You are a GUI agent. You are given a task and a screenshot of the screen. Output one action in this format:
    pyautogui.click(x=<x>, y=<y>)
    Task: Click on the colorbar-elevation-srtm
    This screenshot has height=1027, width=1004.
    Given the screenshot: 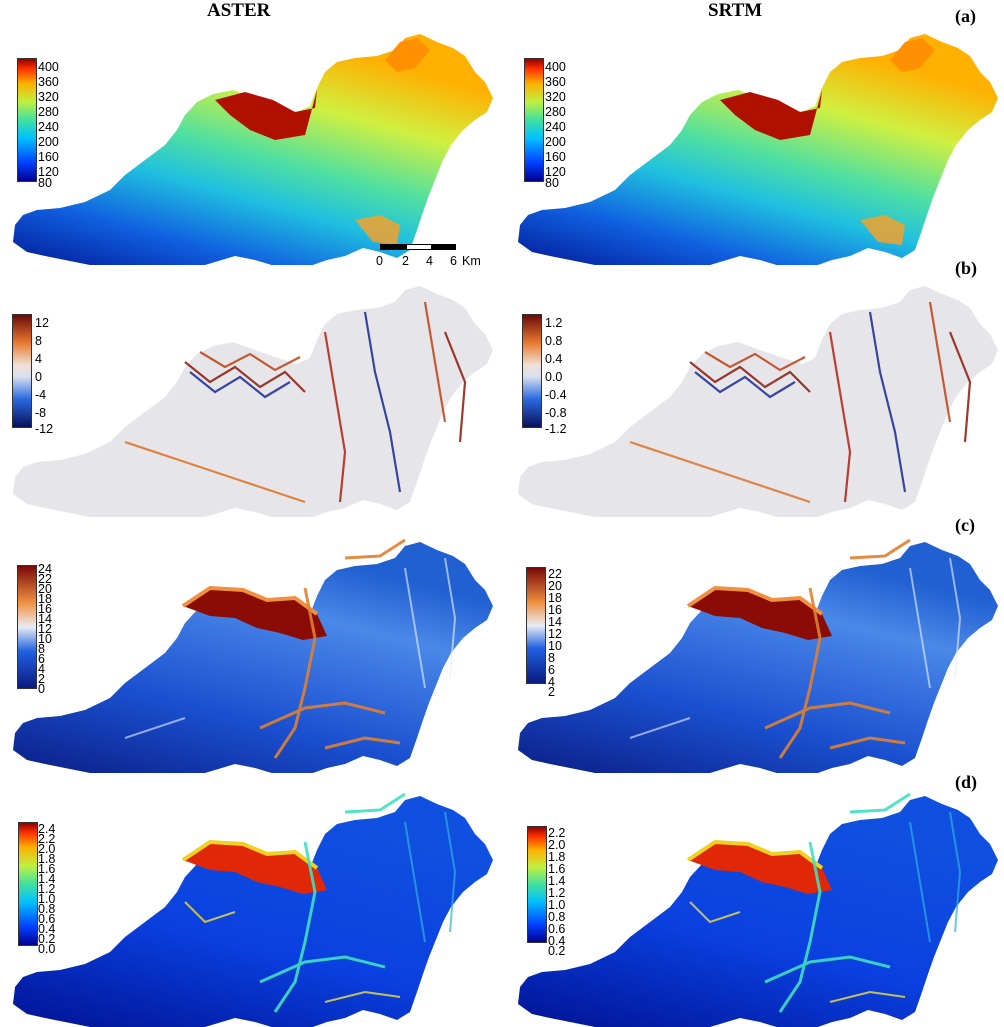 What is the action you would take?
    pyautogui.click(x=534, y=120)
    